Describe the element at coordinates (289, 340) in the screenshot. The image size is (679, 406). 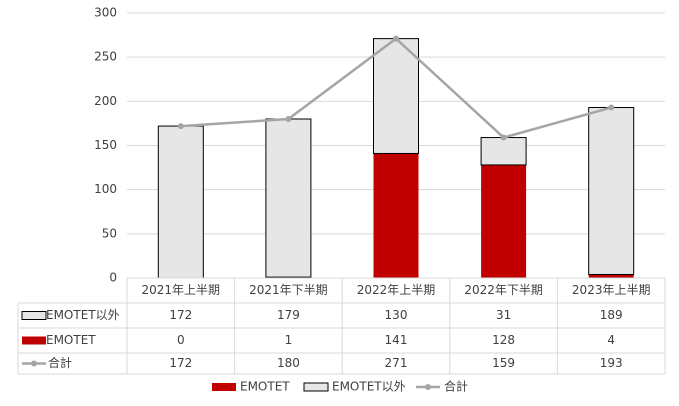
I see `table-cell: 1` at that location.